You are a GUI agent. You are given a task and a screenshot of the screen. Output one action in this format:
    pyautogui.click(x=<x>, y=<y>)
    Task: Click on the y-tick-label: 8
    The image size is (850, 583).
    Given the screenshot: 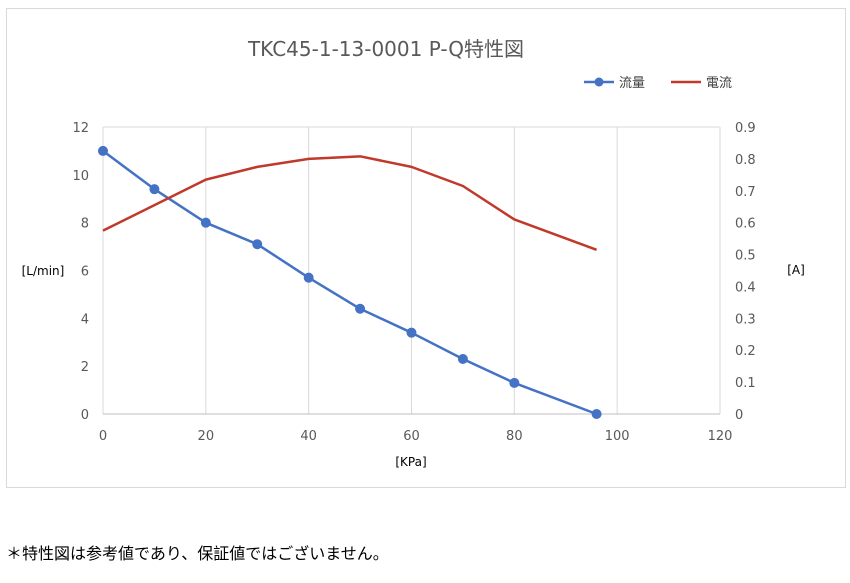 What is the action you would take?
    pyautogui.click(x=85, y=224)
    